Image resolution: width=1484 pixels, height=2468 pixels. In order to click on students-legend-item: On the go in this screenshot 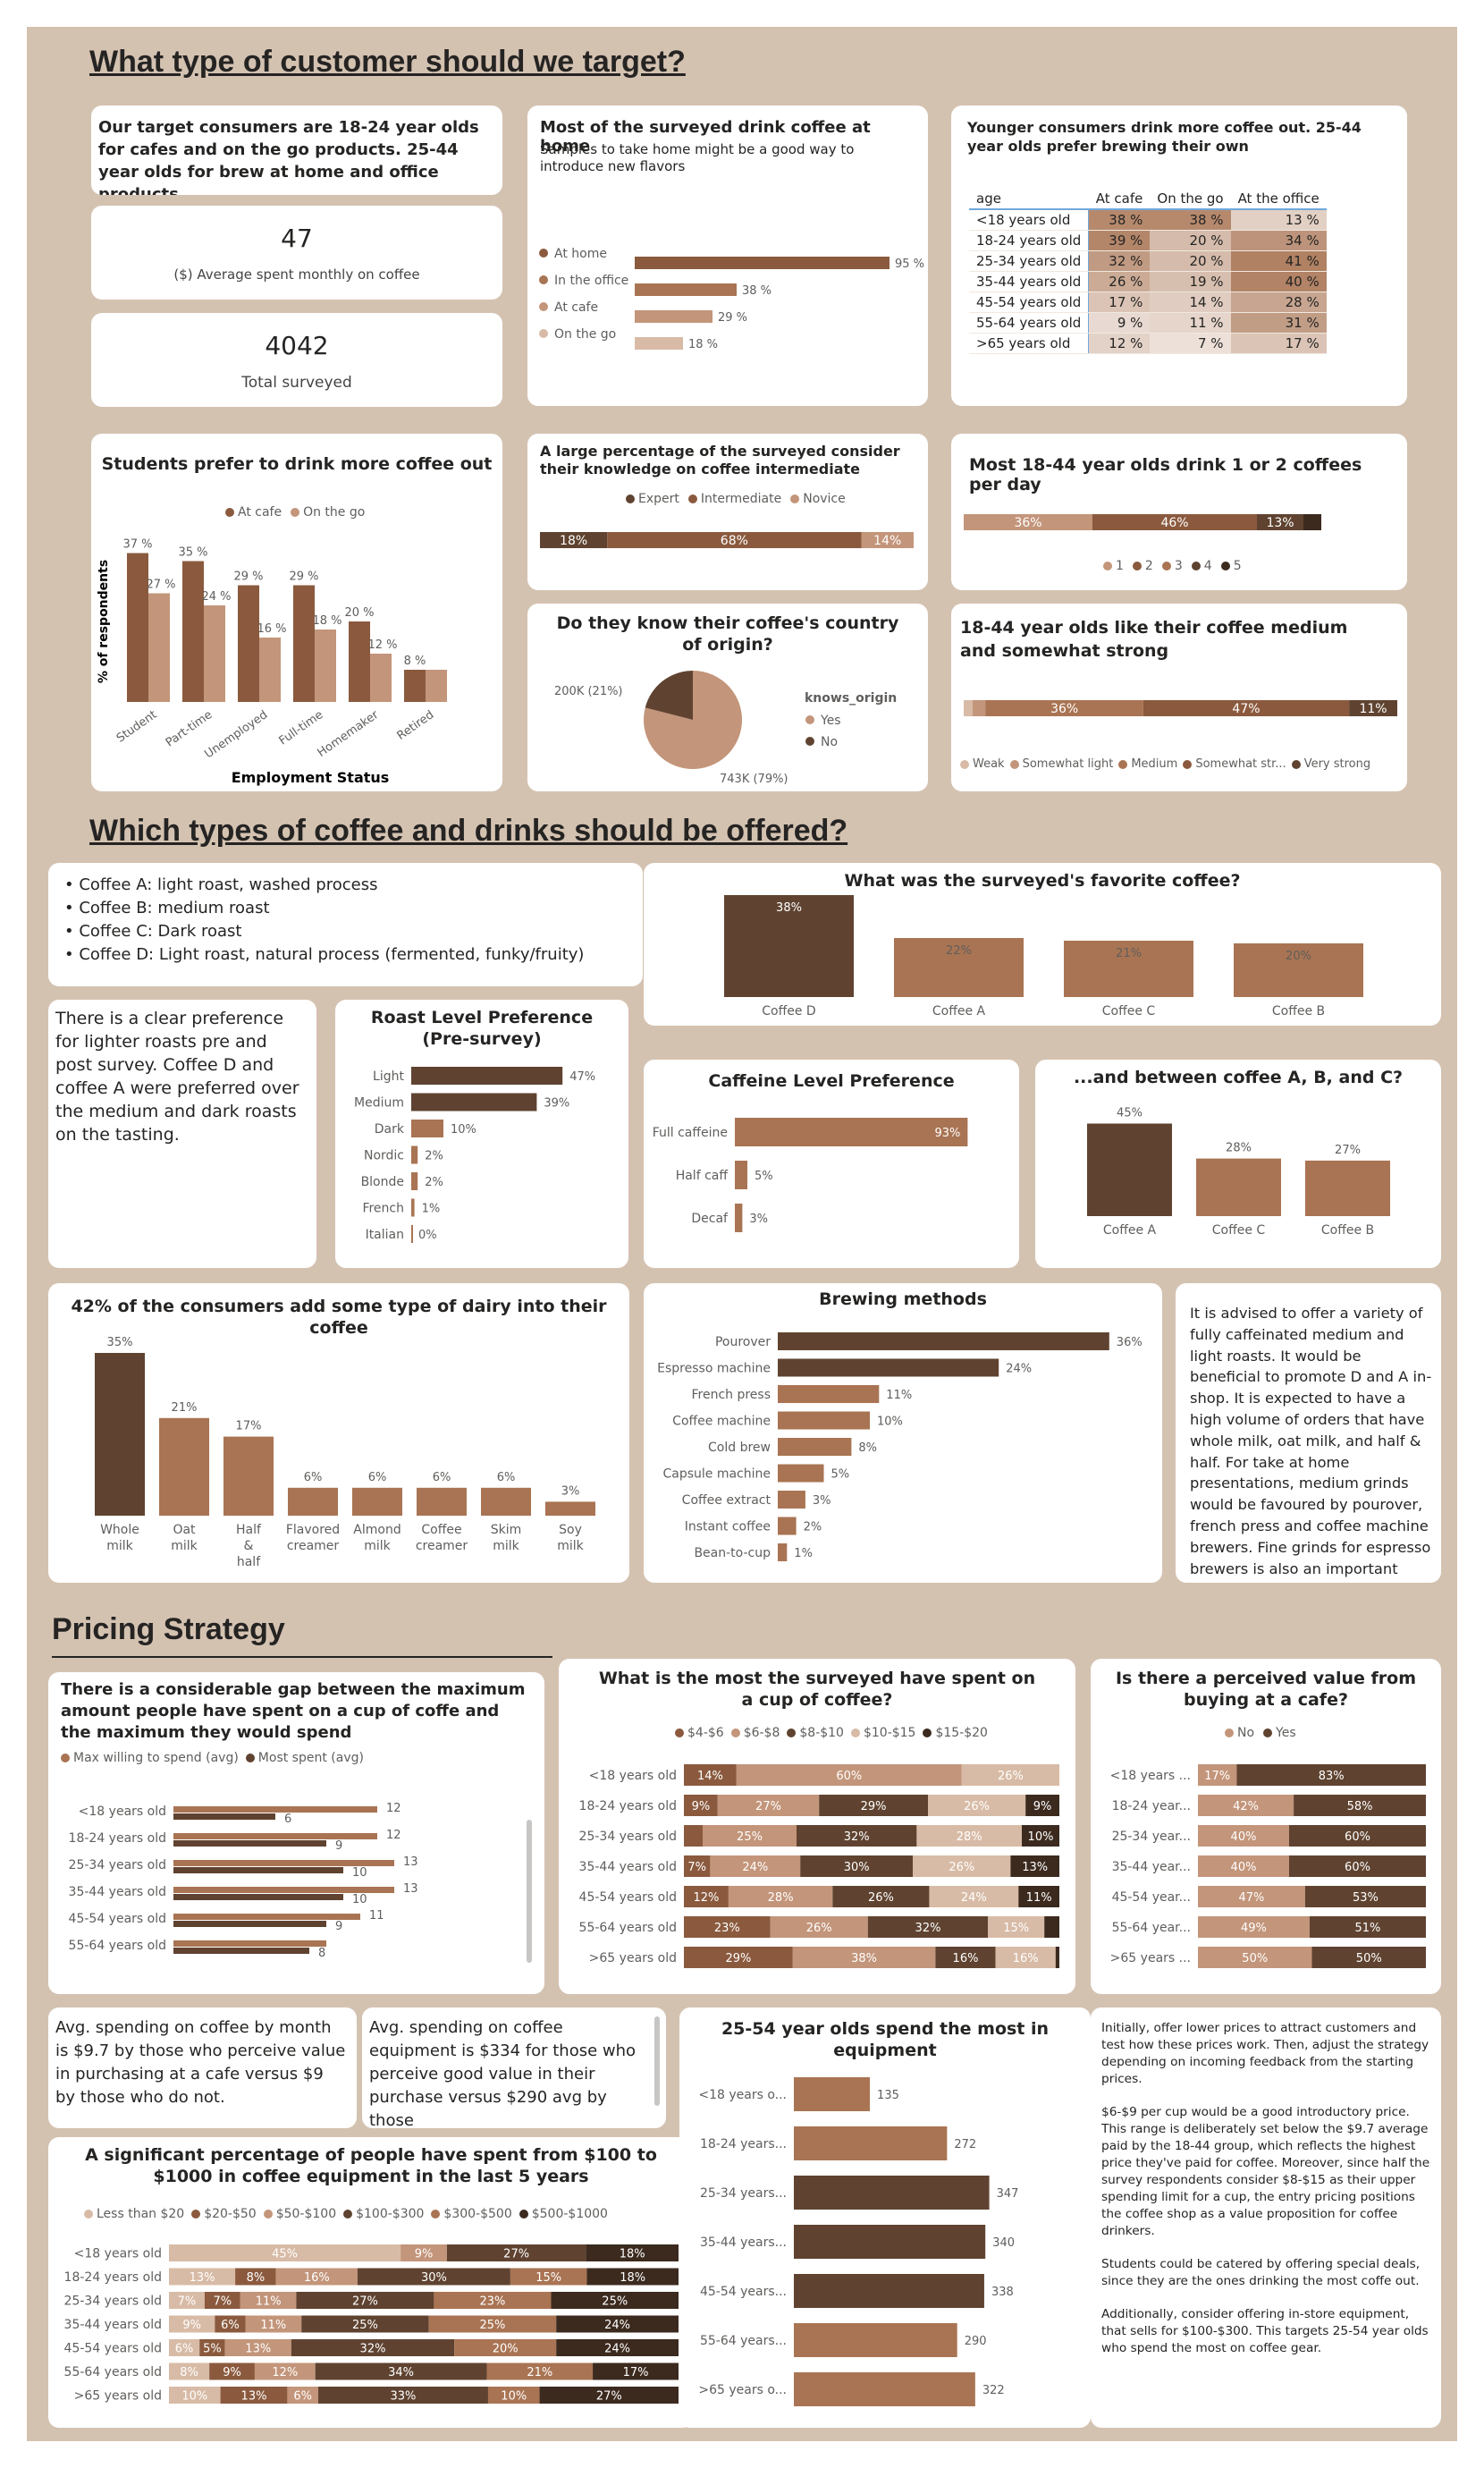, I will do `click(328, 512)`.